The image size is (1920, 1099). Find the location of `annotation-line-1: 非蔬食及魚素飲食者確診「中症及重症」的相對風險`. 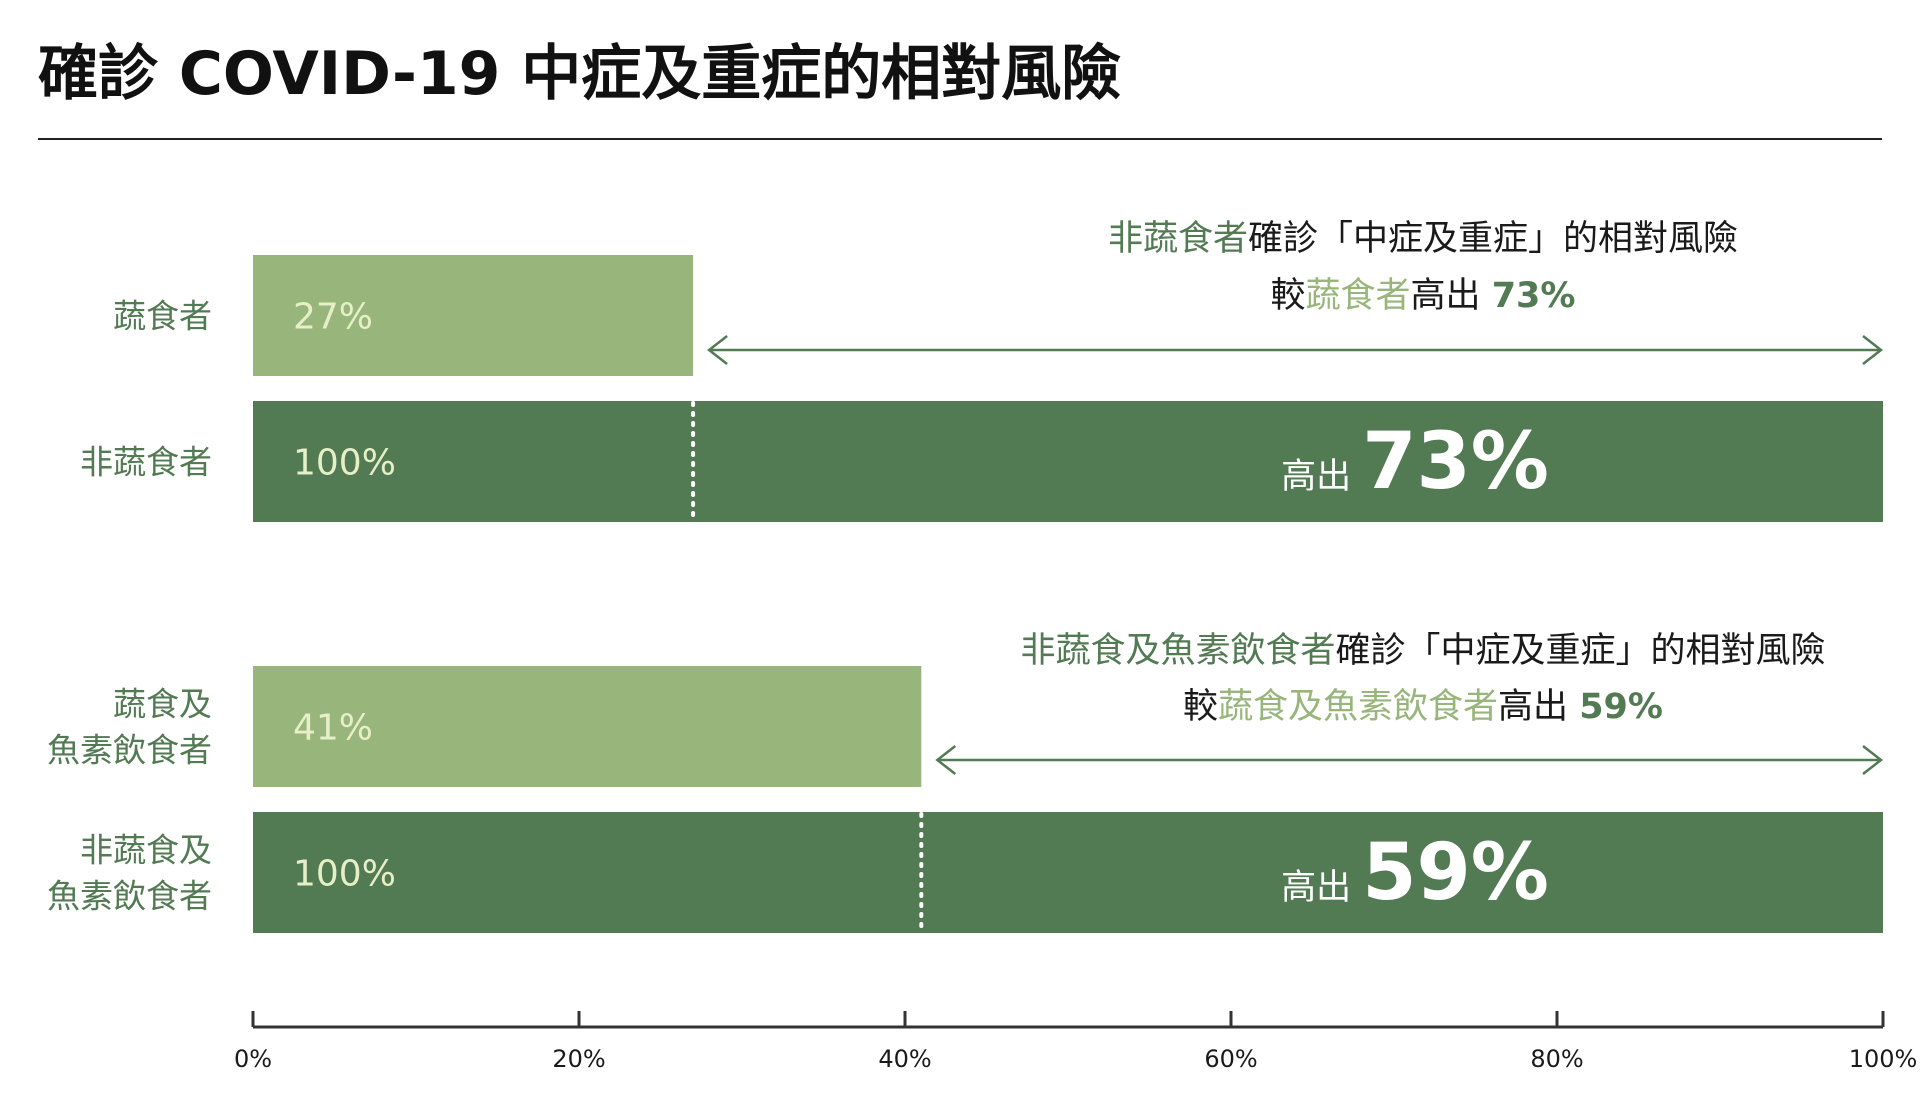

annotation-line-1: 非蔬食及魚素飲食者確診「中症及重症」的相對風險 is located at coordinates (1422, 651).